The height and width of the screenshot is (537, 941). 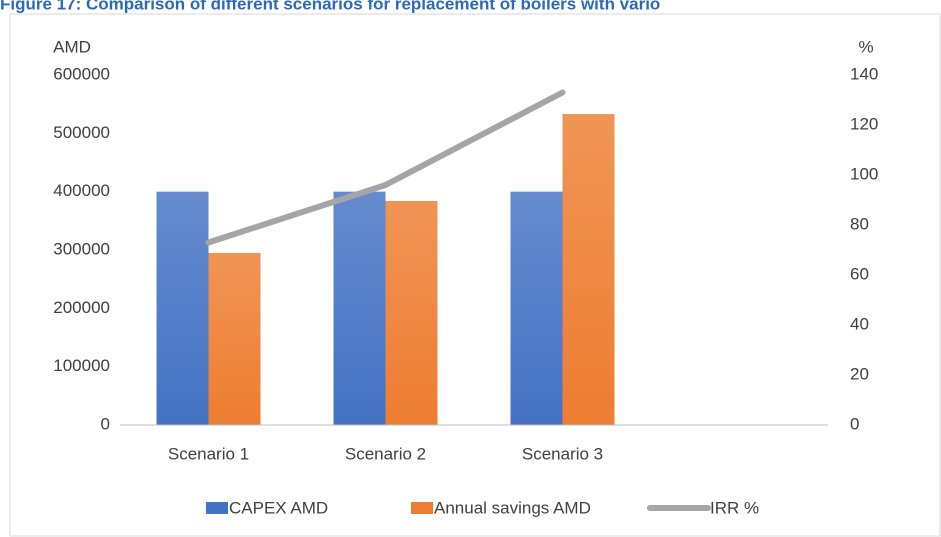 I want to click on y2-tick-label: 60, so click(x=859, y=273).